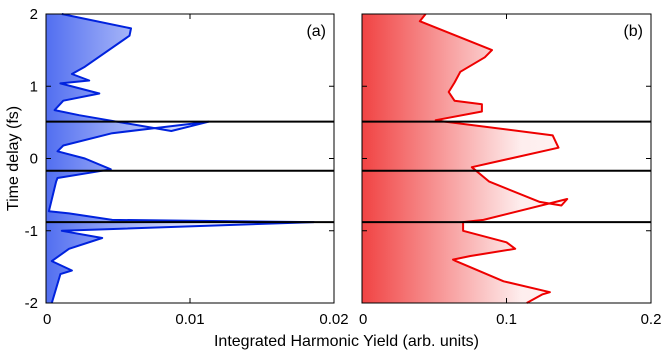 This screenshot has height=352, width=663. What do you see at coordinates (651, 319) in the screenshot?
I see `x-tick-label: 0.2` at bounding box center [651, 319].